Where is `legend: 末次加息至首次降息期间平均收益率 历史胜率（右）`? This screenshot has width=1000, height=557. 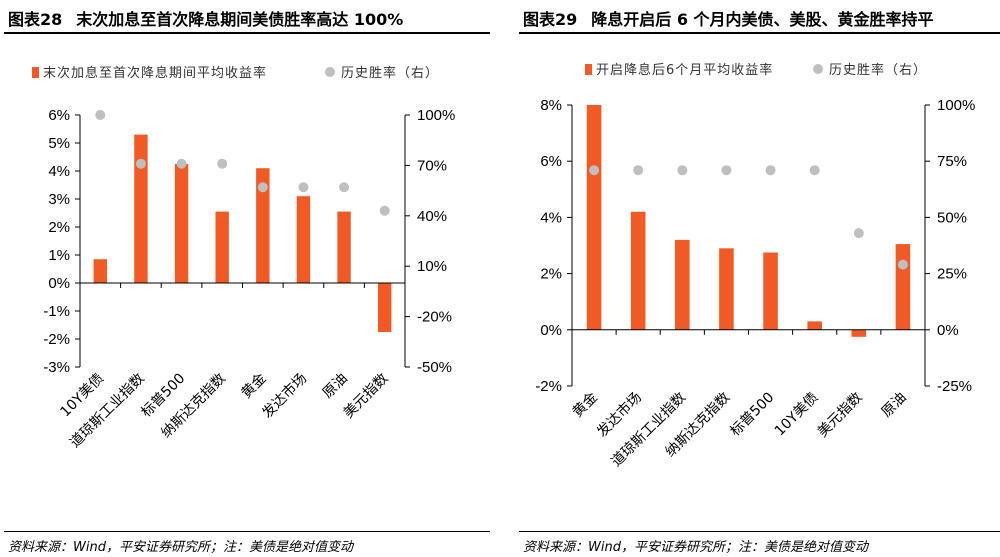 legend: 末次加息至首次降息期间平均收益率 历史胜率（右） is located at coordinates (235, 73).